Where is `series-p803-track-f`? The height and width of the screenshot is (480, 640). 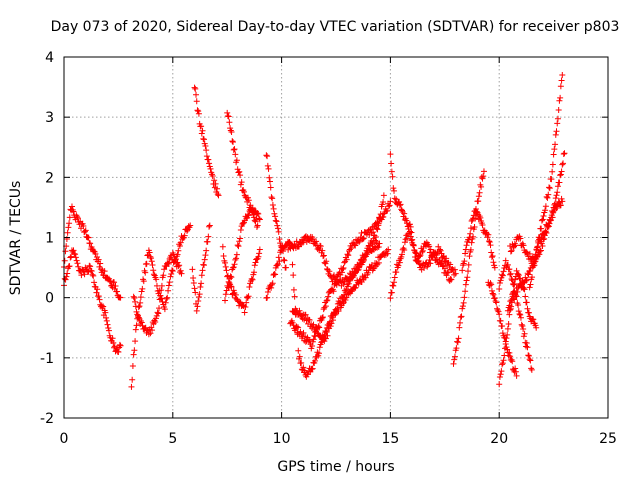 series-p803-track-f is located at coordinates (201, 268).